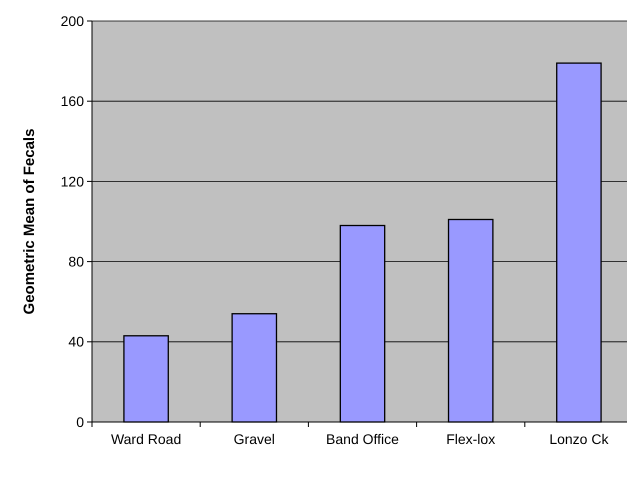 The image size is (635, 479). I want to click on x-tick-label: Gravel, so click(254, 439).